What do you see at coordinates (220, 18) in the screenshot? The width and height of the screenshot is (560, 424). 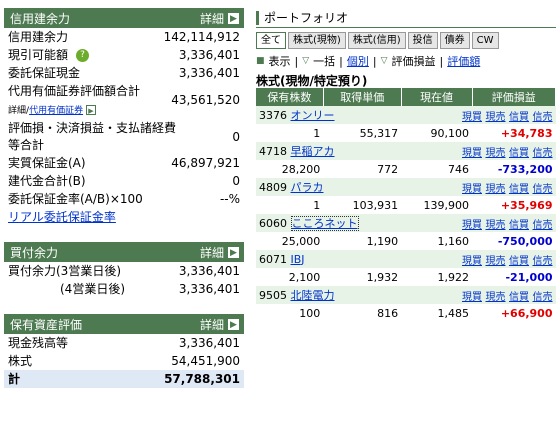 I see `credit-detail-button: 詳細 ▶` at bounding box center [220, 18].